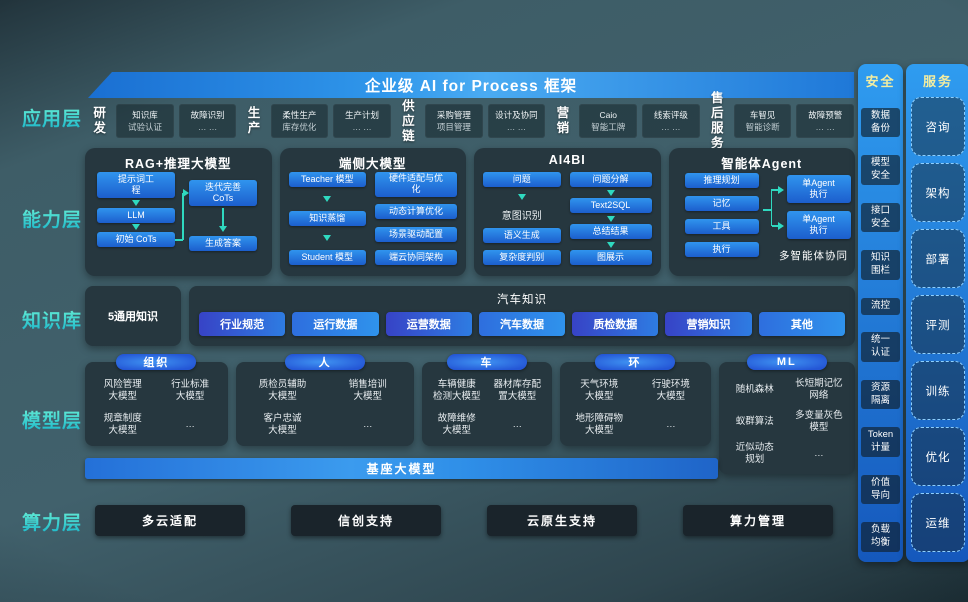 The image size is (968, 602). I want to click on ai4bi-text2sql: Text2SQL, so click(610, 205).